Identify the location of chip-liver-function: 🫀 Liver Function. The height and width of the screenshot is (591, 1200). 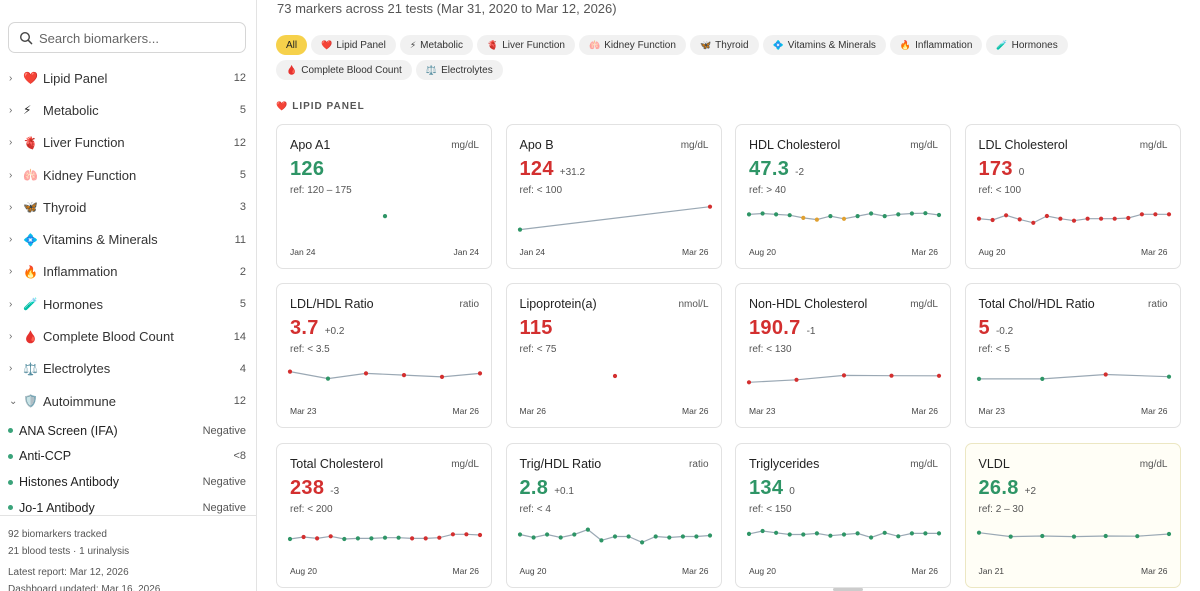
(525, 45).